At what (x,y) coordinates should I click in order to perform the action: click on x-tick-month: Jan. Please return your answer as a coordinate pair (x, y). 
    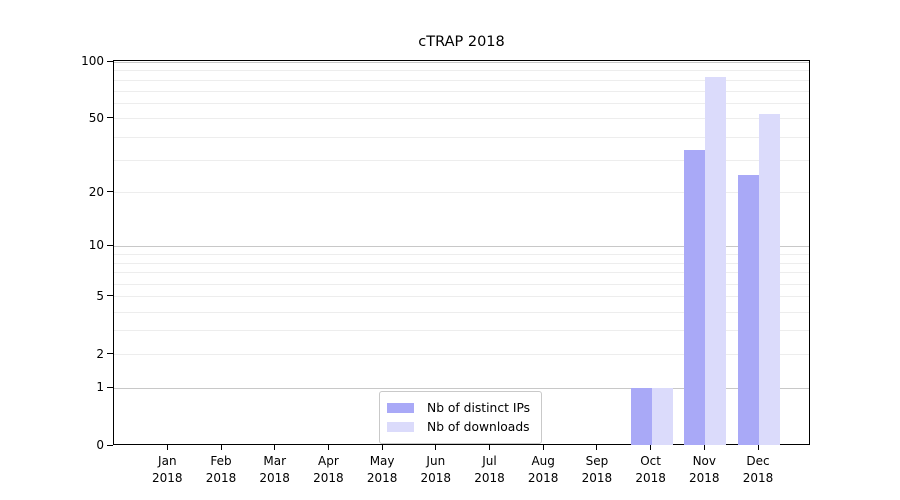
    Looking at the image, I should click on (167, 461).